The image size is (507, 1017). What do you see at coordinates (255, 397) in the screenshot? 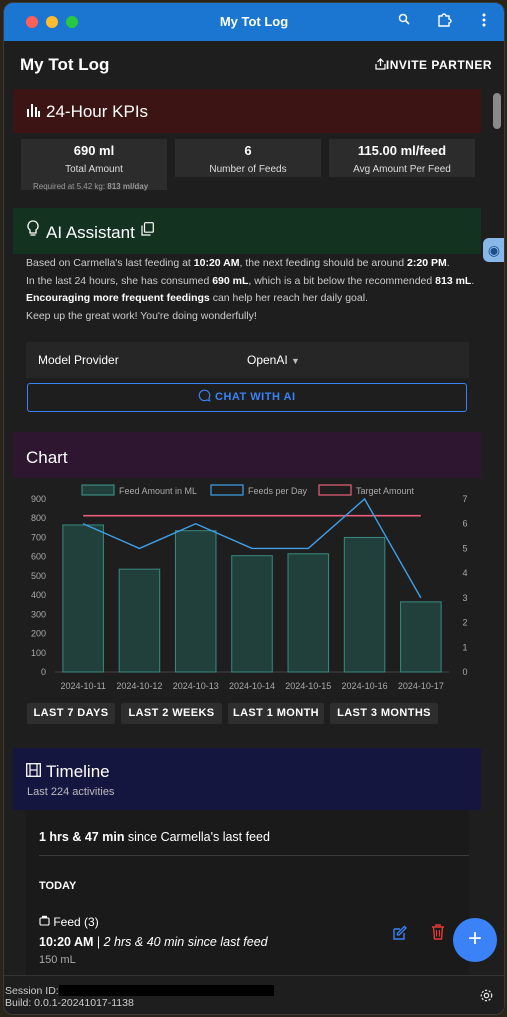
I see `chat-with-ai-label: CHAT WITH AI` at bounding box center [255, 397].